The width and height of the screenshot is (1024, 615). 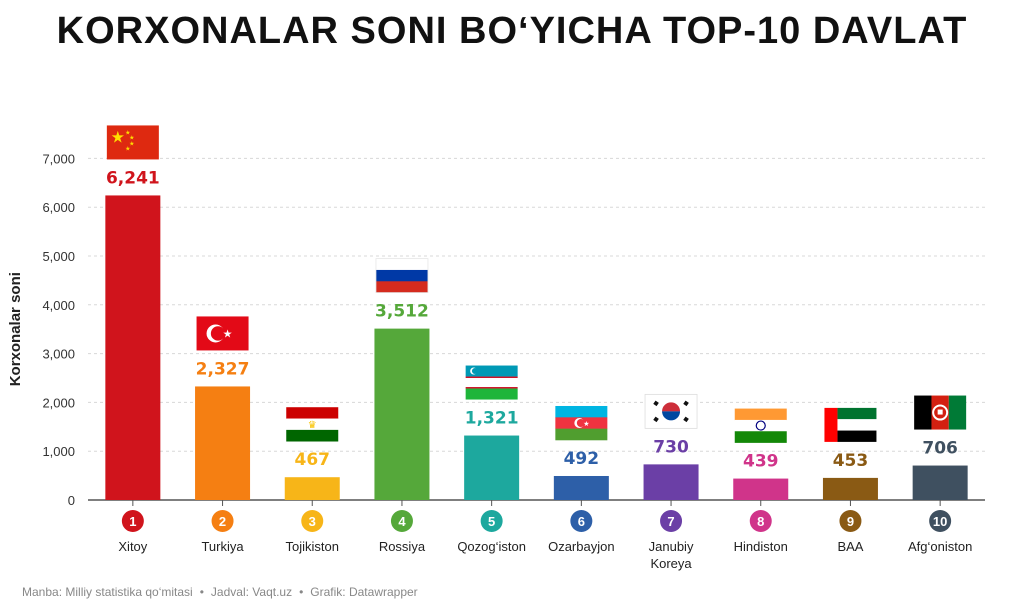 I want to click on y-axis-title: Korxonalar soni, so click(x=15, y=329).